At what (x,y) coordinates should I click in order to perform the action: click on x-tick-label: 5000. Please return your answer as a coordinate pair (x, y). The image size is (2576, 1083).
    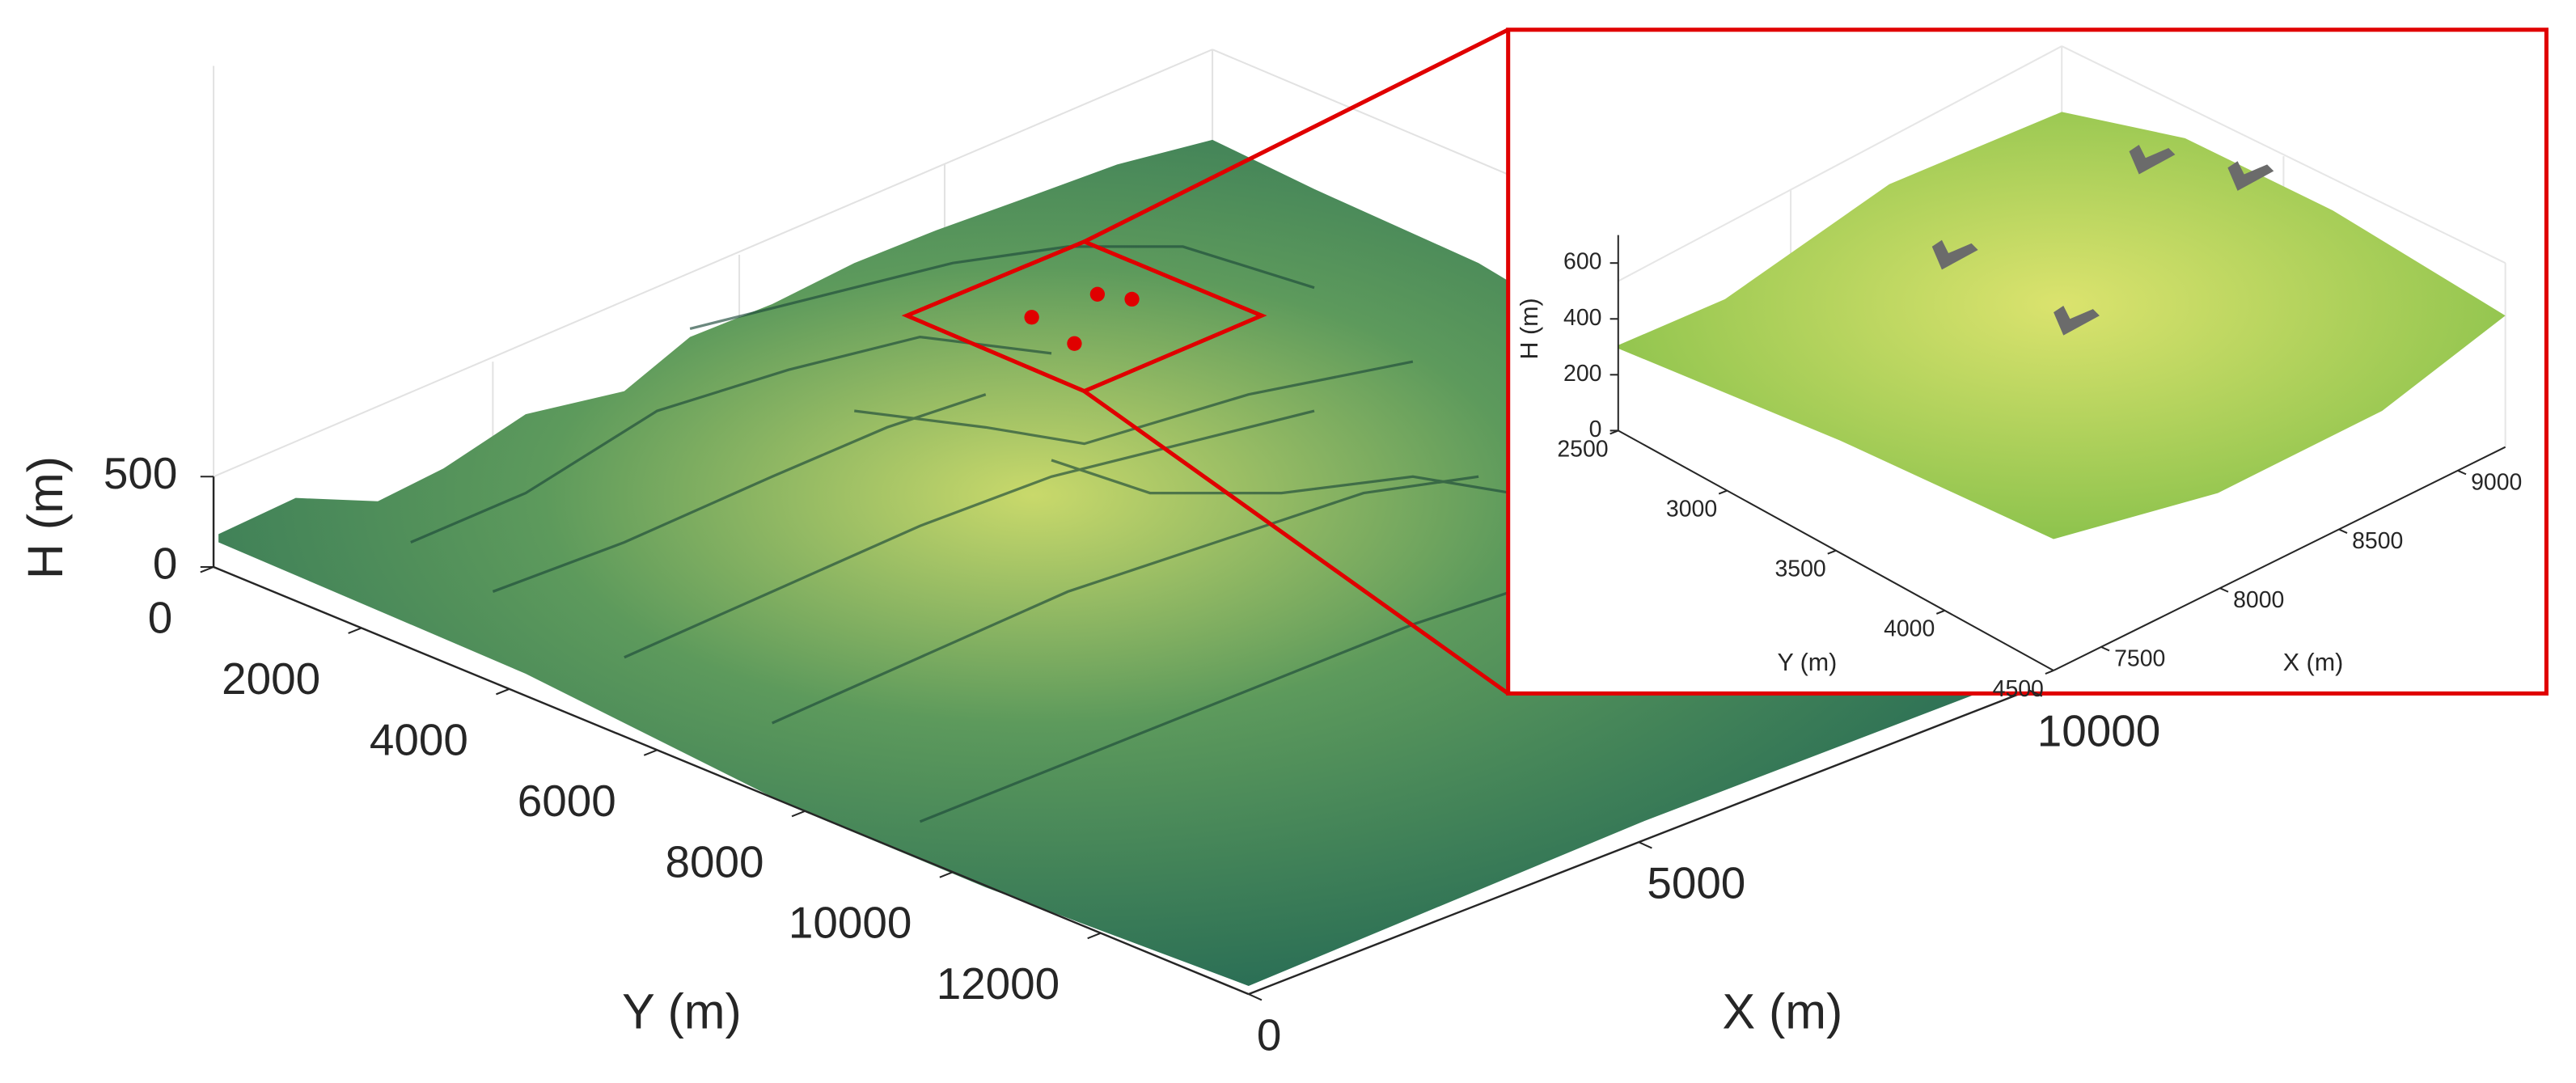
    Looking at the image, I should click on (1696, 883).